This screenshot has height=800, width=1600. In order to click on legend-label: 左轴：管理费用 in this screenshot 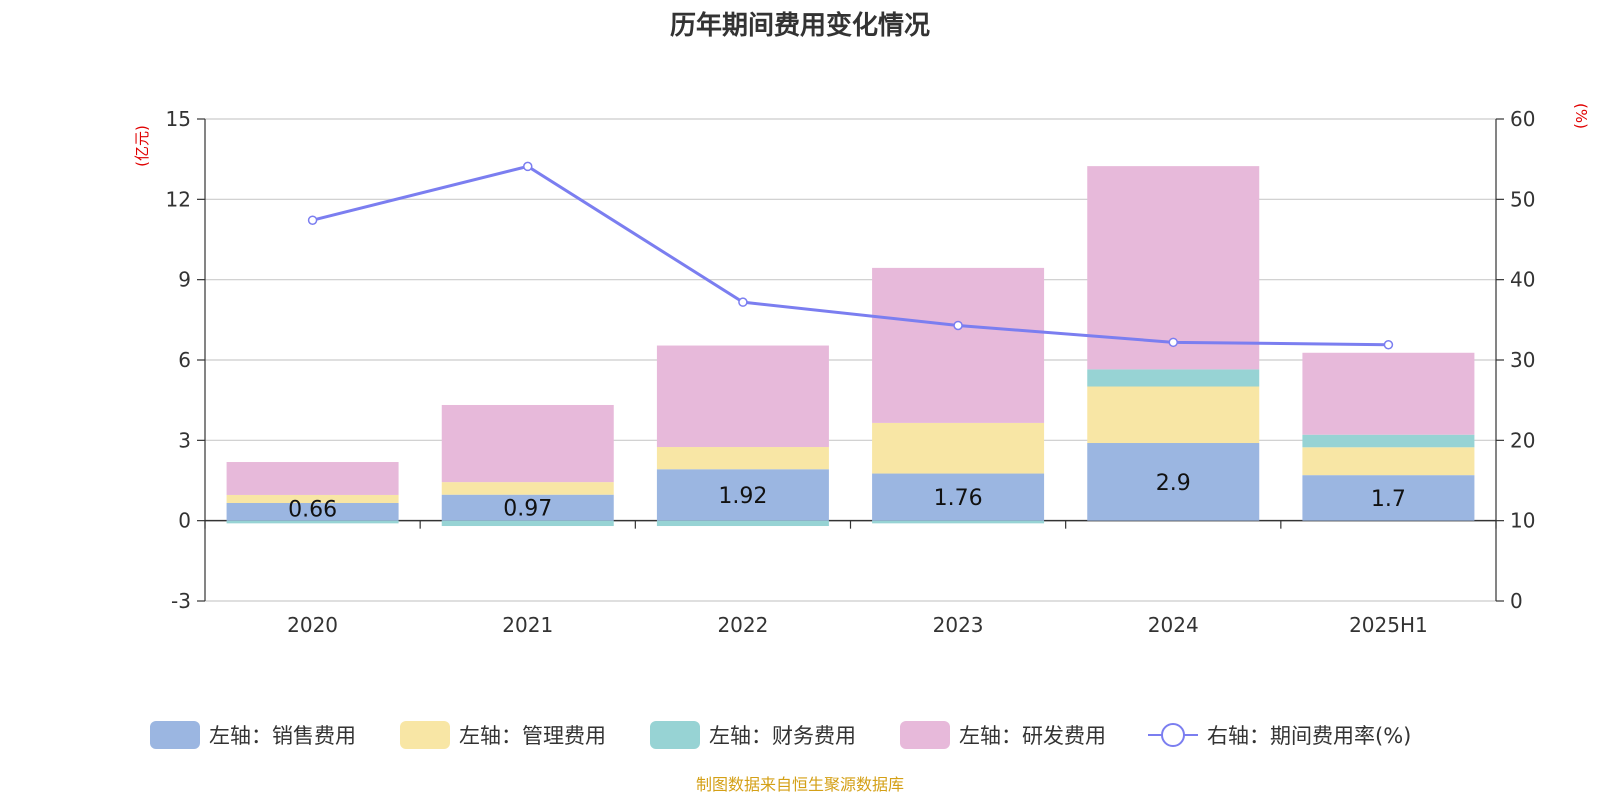, I will do `click(532, 736)`.